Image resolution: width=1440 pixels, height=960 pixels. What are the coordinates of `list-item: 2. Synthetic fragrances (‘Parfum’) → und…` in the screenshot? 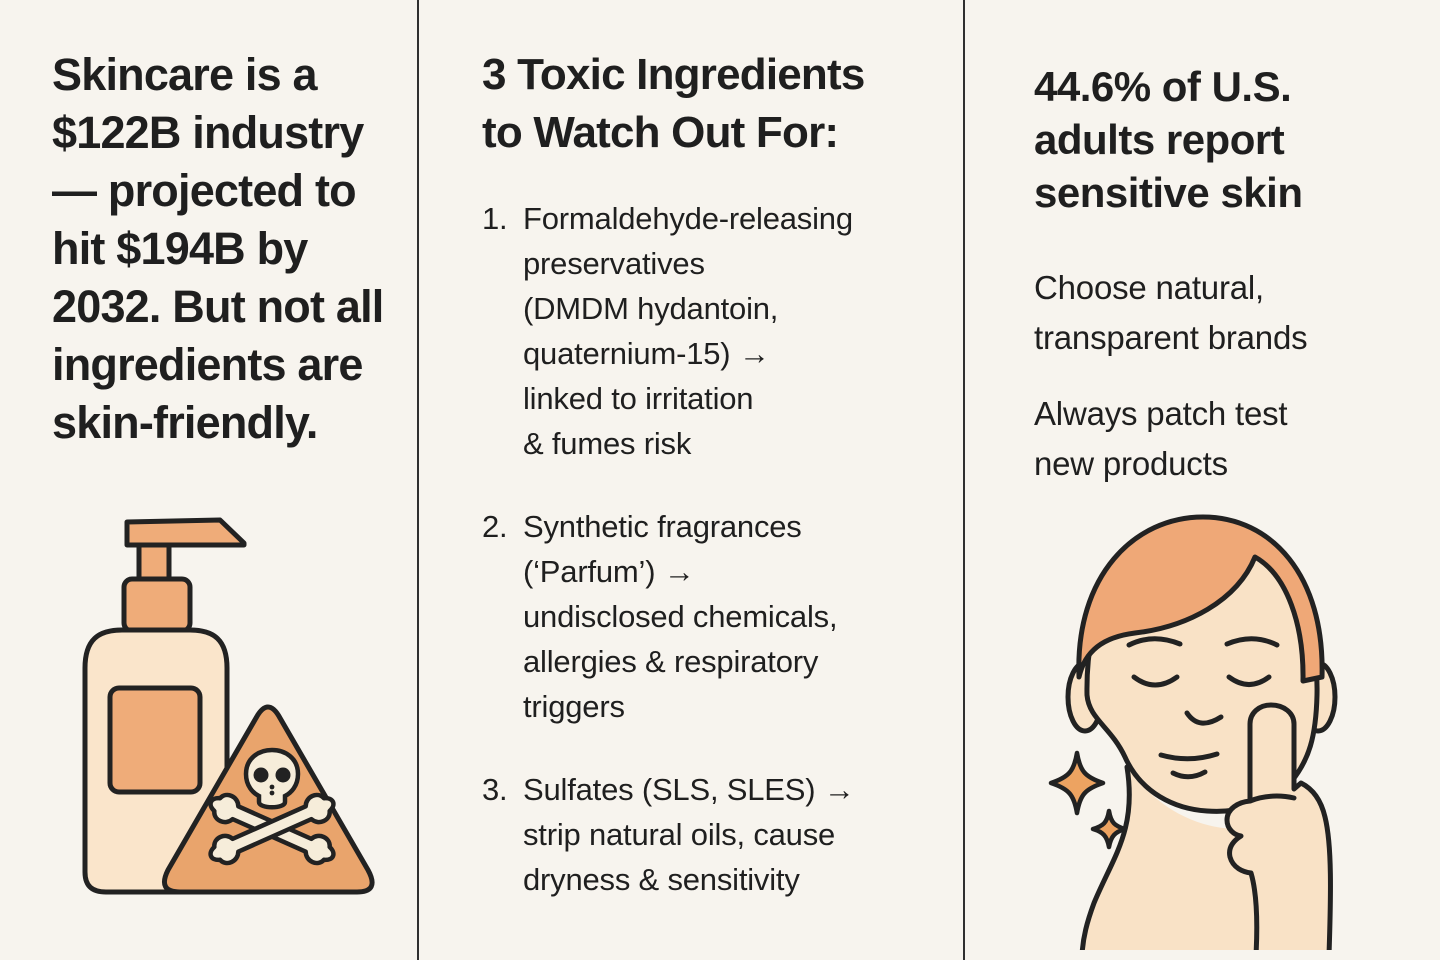 It's located at (722, 616).